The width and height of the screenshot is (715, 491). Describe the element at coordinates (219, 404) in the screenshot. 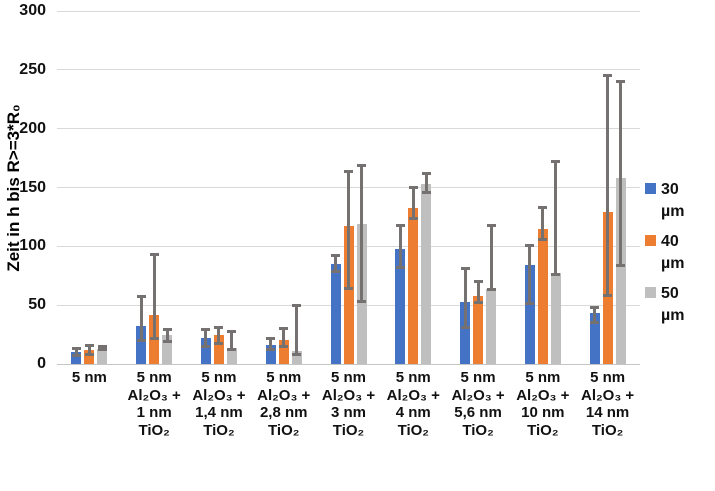

I see `x-category-label: 5 nm Al₂O₃ + 1,4 nm TiO₂` at that location.